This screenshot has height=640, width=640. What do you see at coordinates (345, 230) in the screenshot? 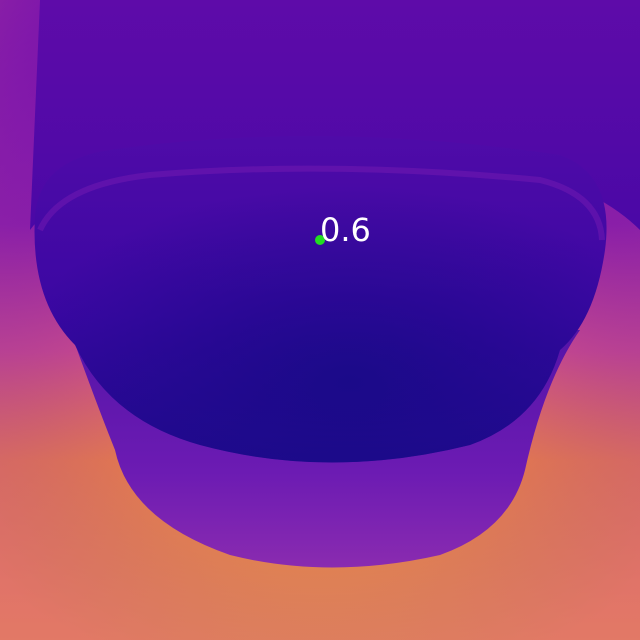
I see `probe-depth-value: 0.6` at bounding box center [345, 230].